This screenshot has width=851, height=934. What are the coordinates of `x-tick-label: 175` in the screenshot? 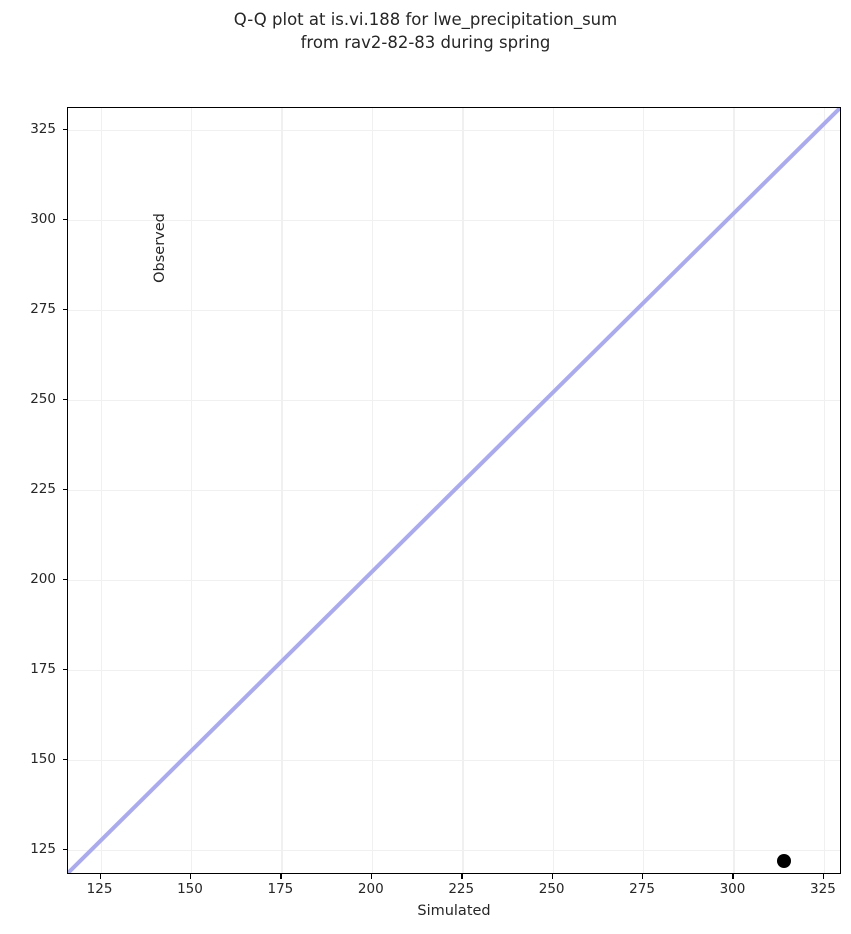 It's located at (280, 889).